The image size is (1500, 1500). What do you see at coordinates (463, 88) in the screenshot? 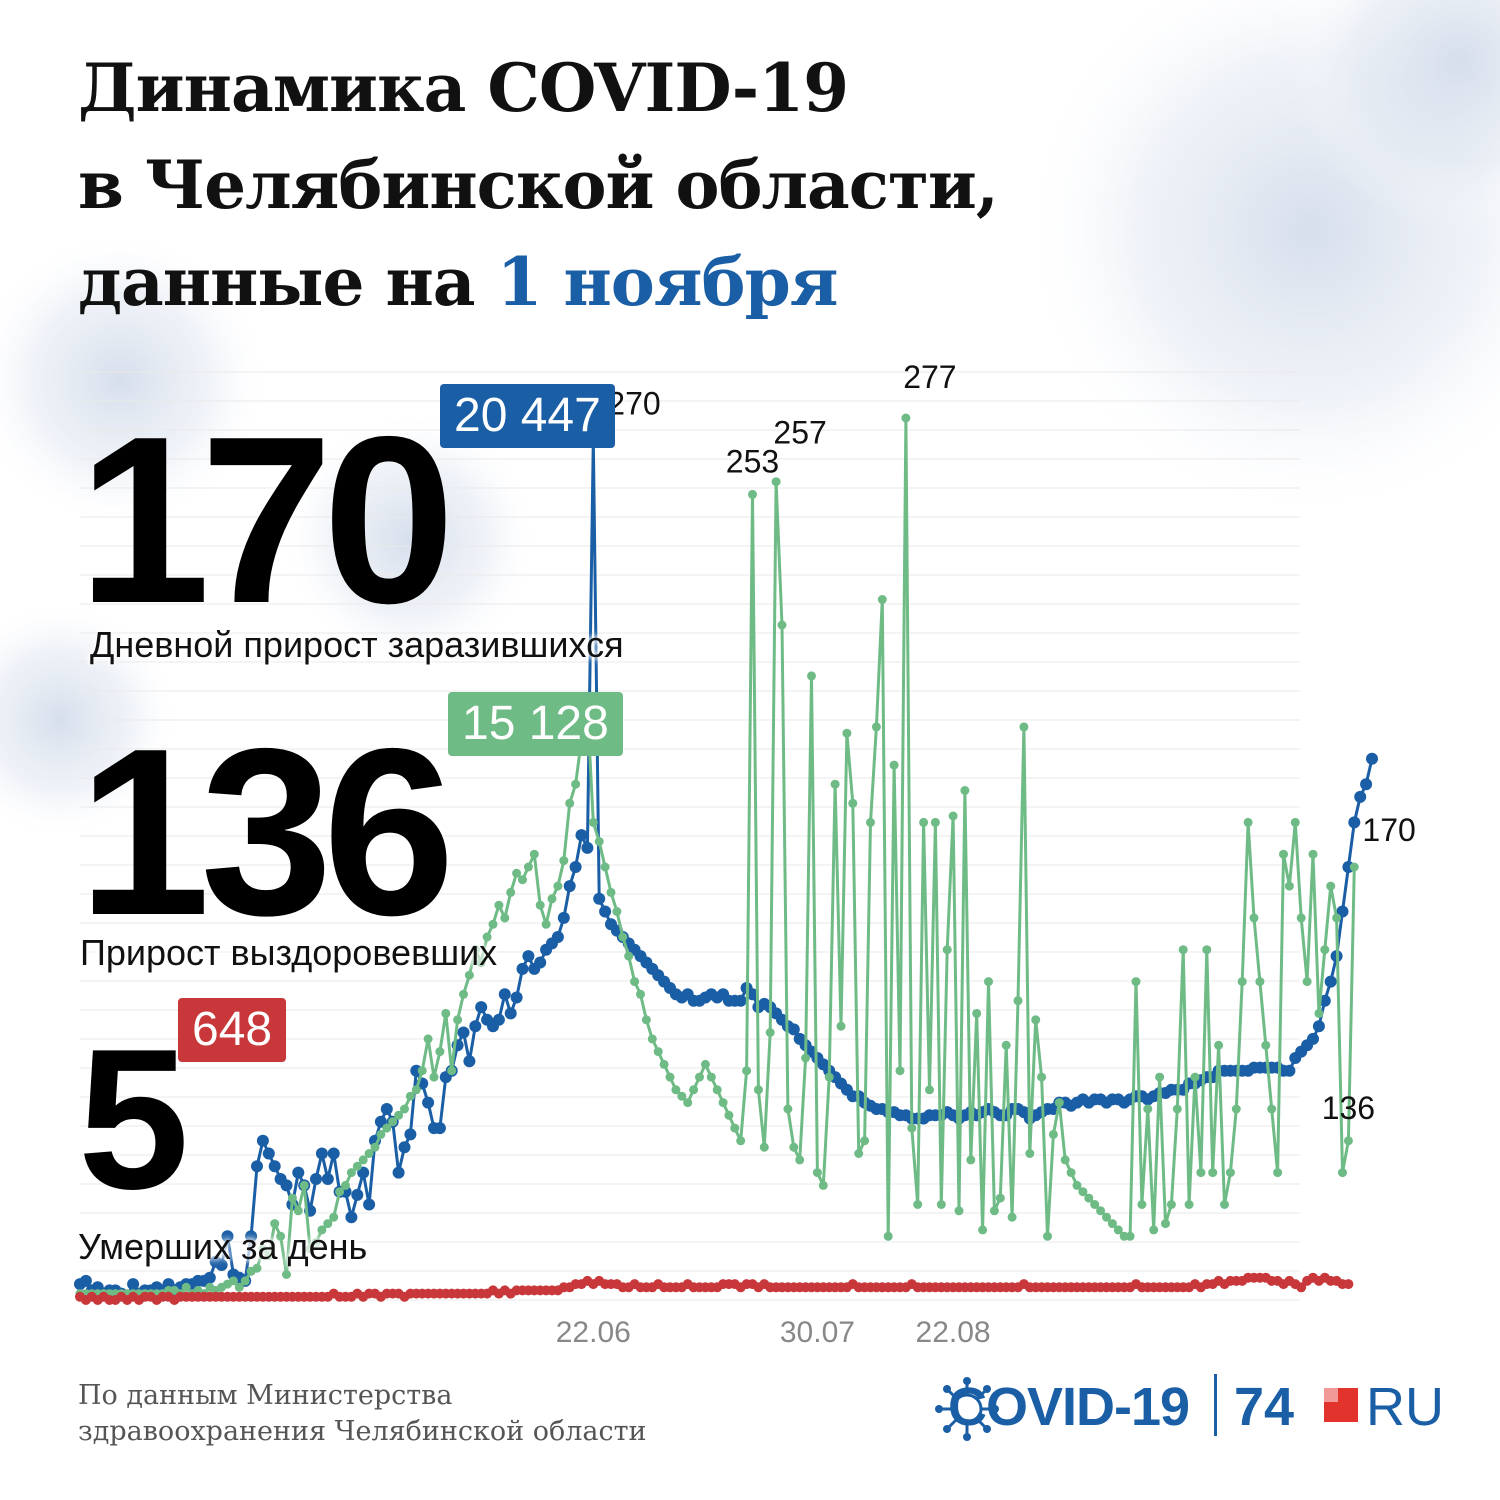
I see `title-line-1: Динамика COVID-19` at bounding box center [463, 88].